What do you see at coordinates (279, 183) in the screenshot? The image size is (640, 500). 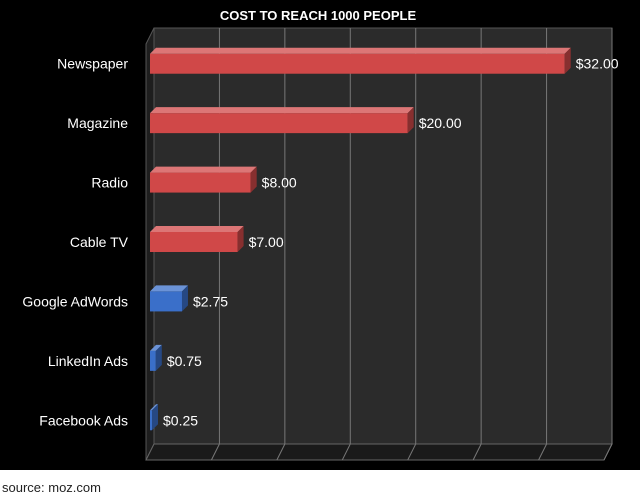 I see `value-label: $8.00` at bounding box center [279, 183].